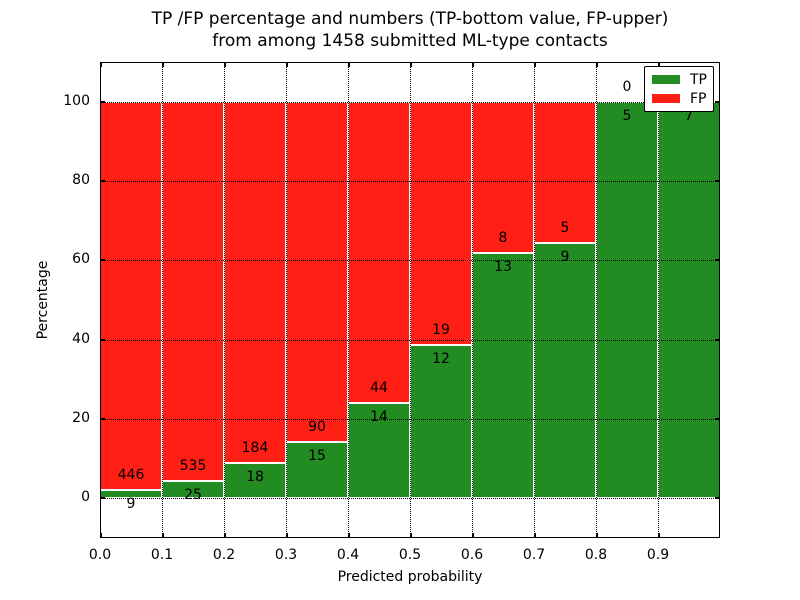  What do you see at coordinates (162, 300) in the screenshot?
I see `v-gridline-0.1` at bounding box center [162, 300].